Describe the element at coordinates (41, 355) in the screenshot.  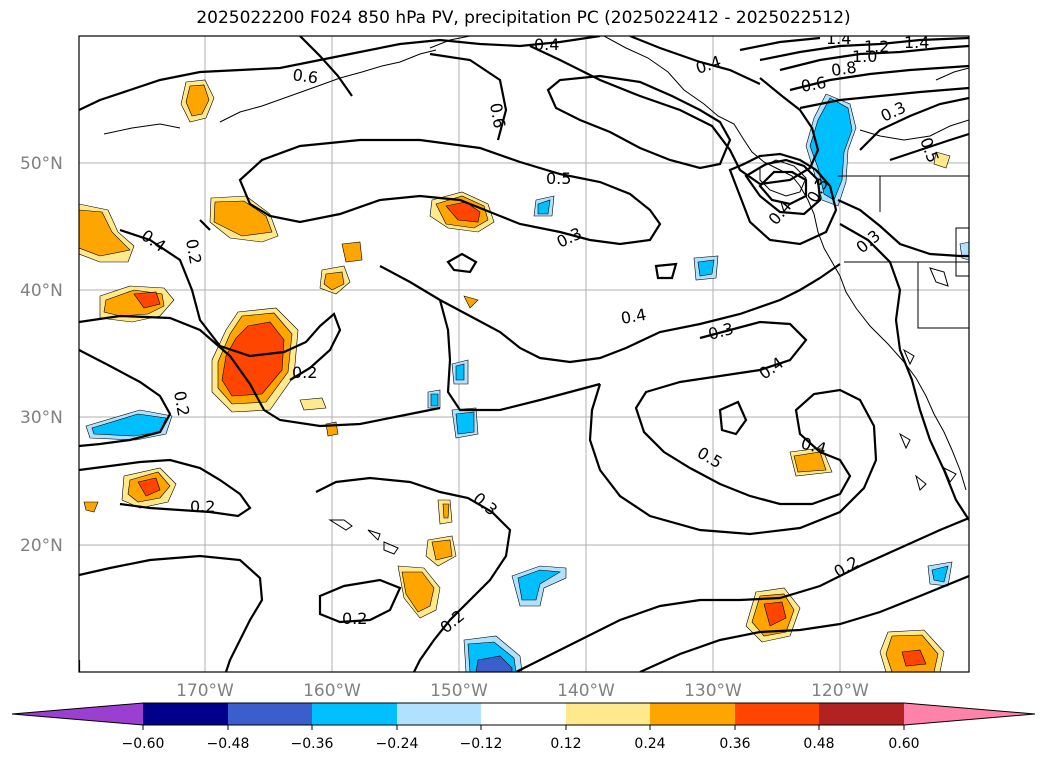
I see `latitude-labels: 50°N 40°N 30°N 20°N` at that location.